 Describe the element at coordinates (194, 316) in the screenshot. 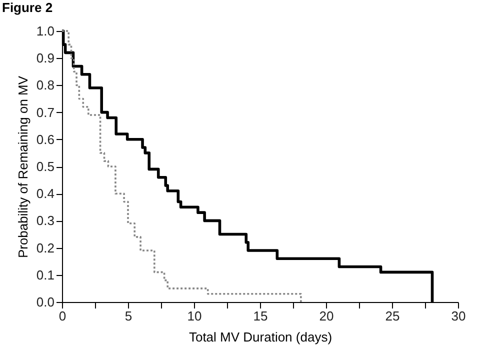

I see `x-tick-label: 10` at that location.